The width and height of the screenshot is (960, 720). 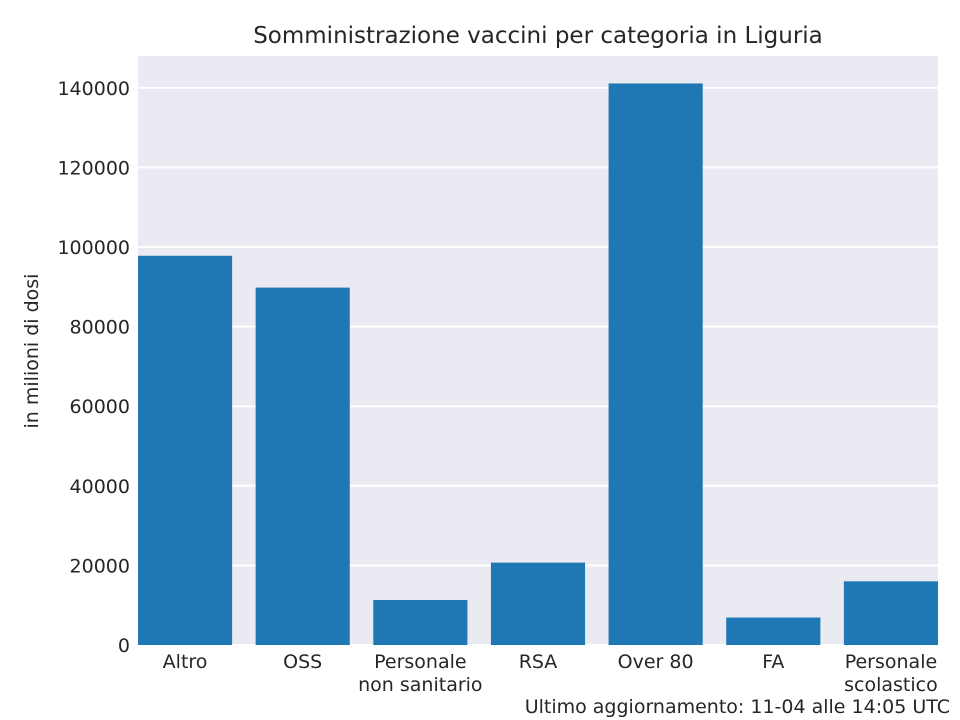 What do you see at coordinates (420, 685) in the screenshot?
I see `x-tick-label: non sanitario` at bounding box center [420, 685].